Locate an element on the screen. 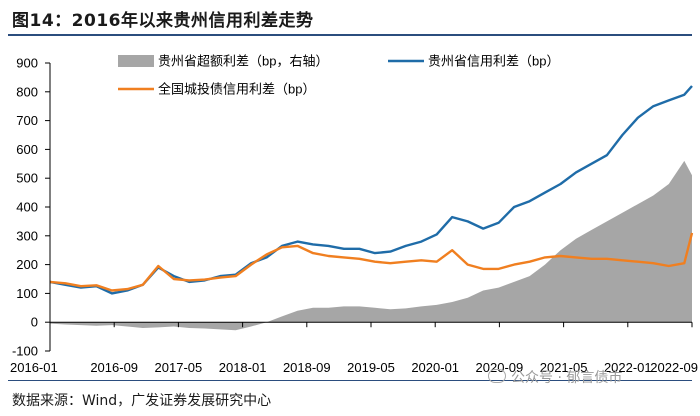 This screenshot has height=416, width=700. footer-divider is located at coordinates (350, 380).